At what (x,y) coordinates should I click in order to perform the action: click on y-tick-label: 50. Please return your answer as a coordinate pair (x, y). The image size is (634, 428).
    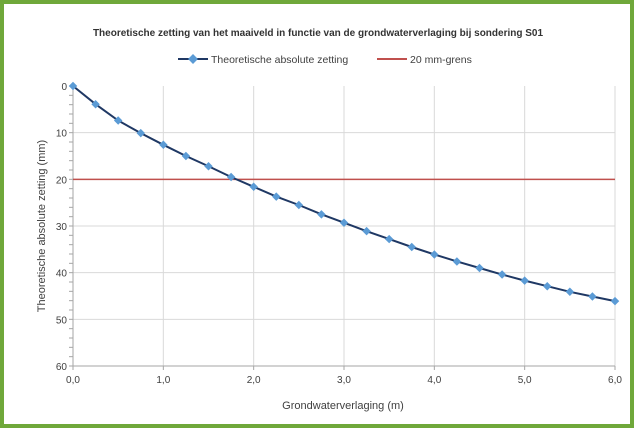
    Looking at the image, I should click on (62, 320).